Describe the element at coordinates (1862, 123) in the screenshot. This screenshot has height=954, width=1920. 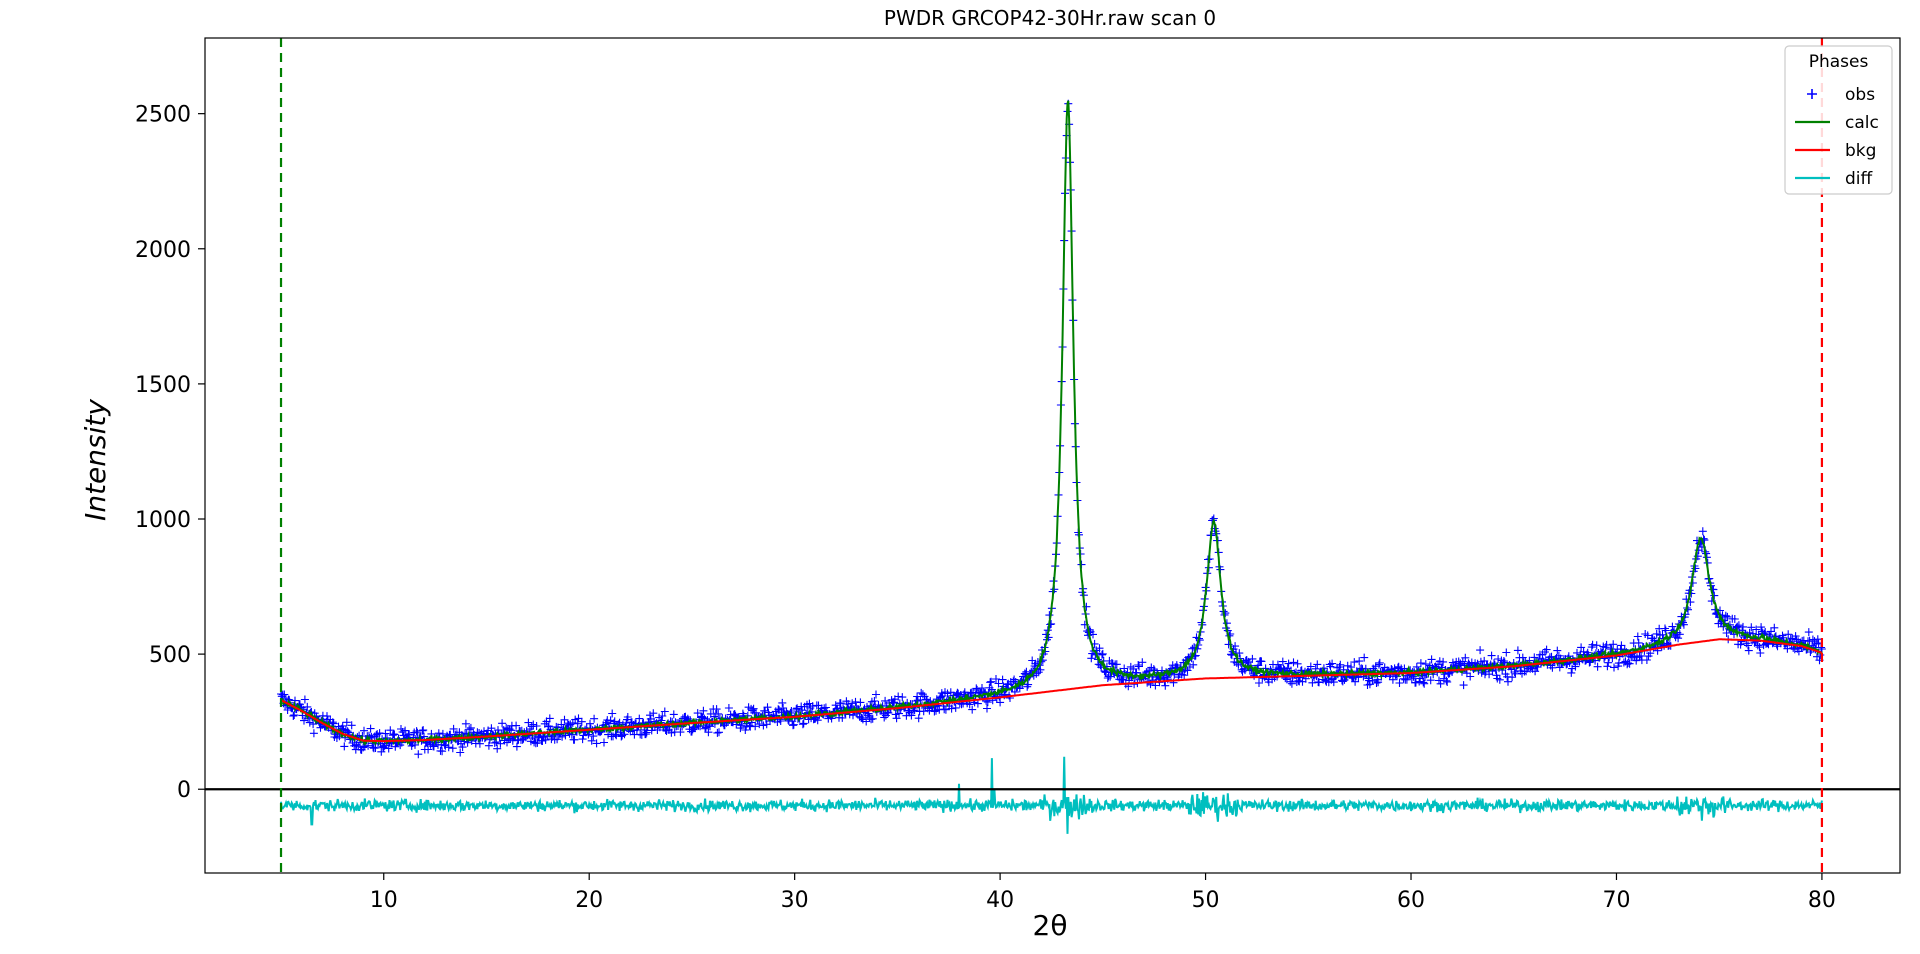
I see `legend-label-calc: calc` at that location.